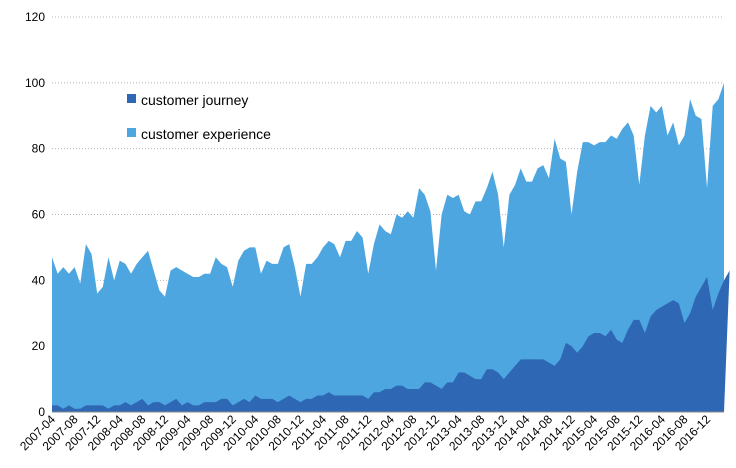 The height and width of the screenshot is (468, 736). Describe the element at coordinates (194, 100) in the screenshot. I see `legend-label-customer-journey: customer journey` at that location.